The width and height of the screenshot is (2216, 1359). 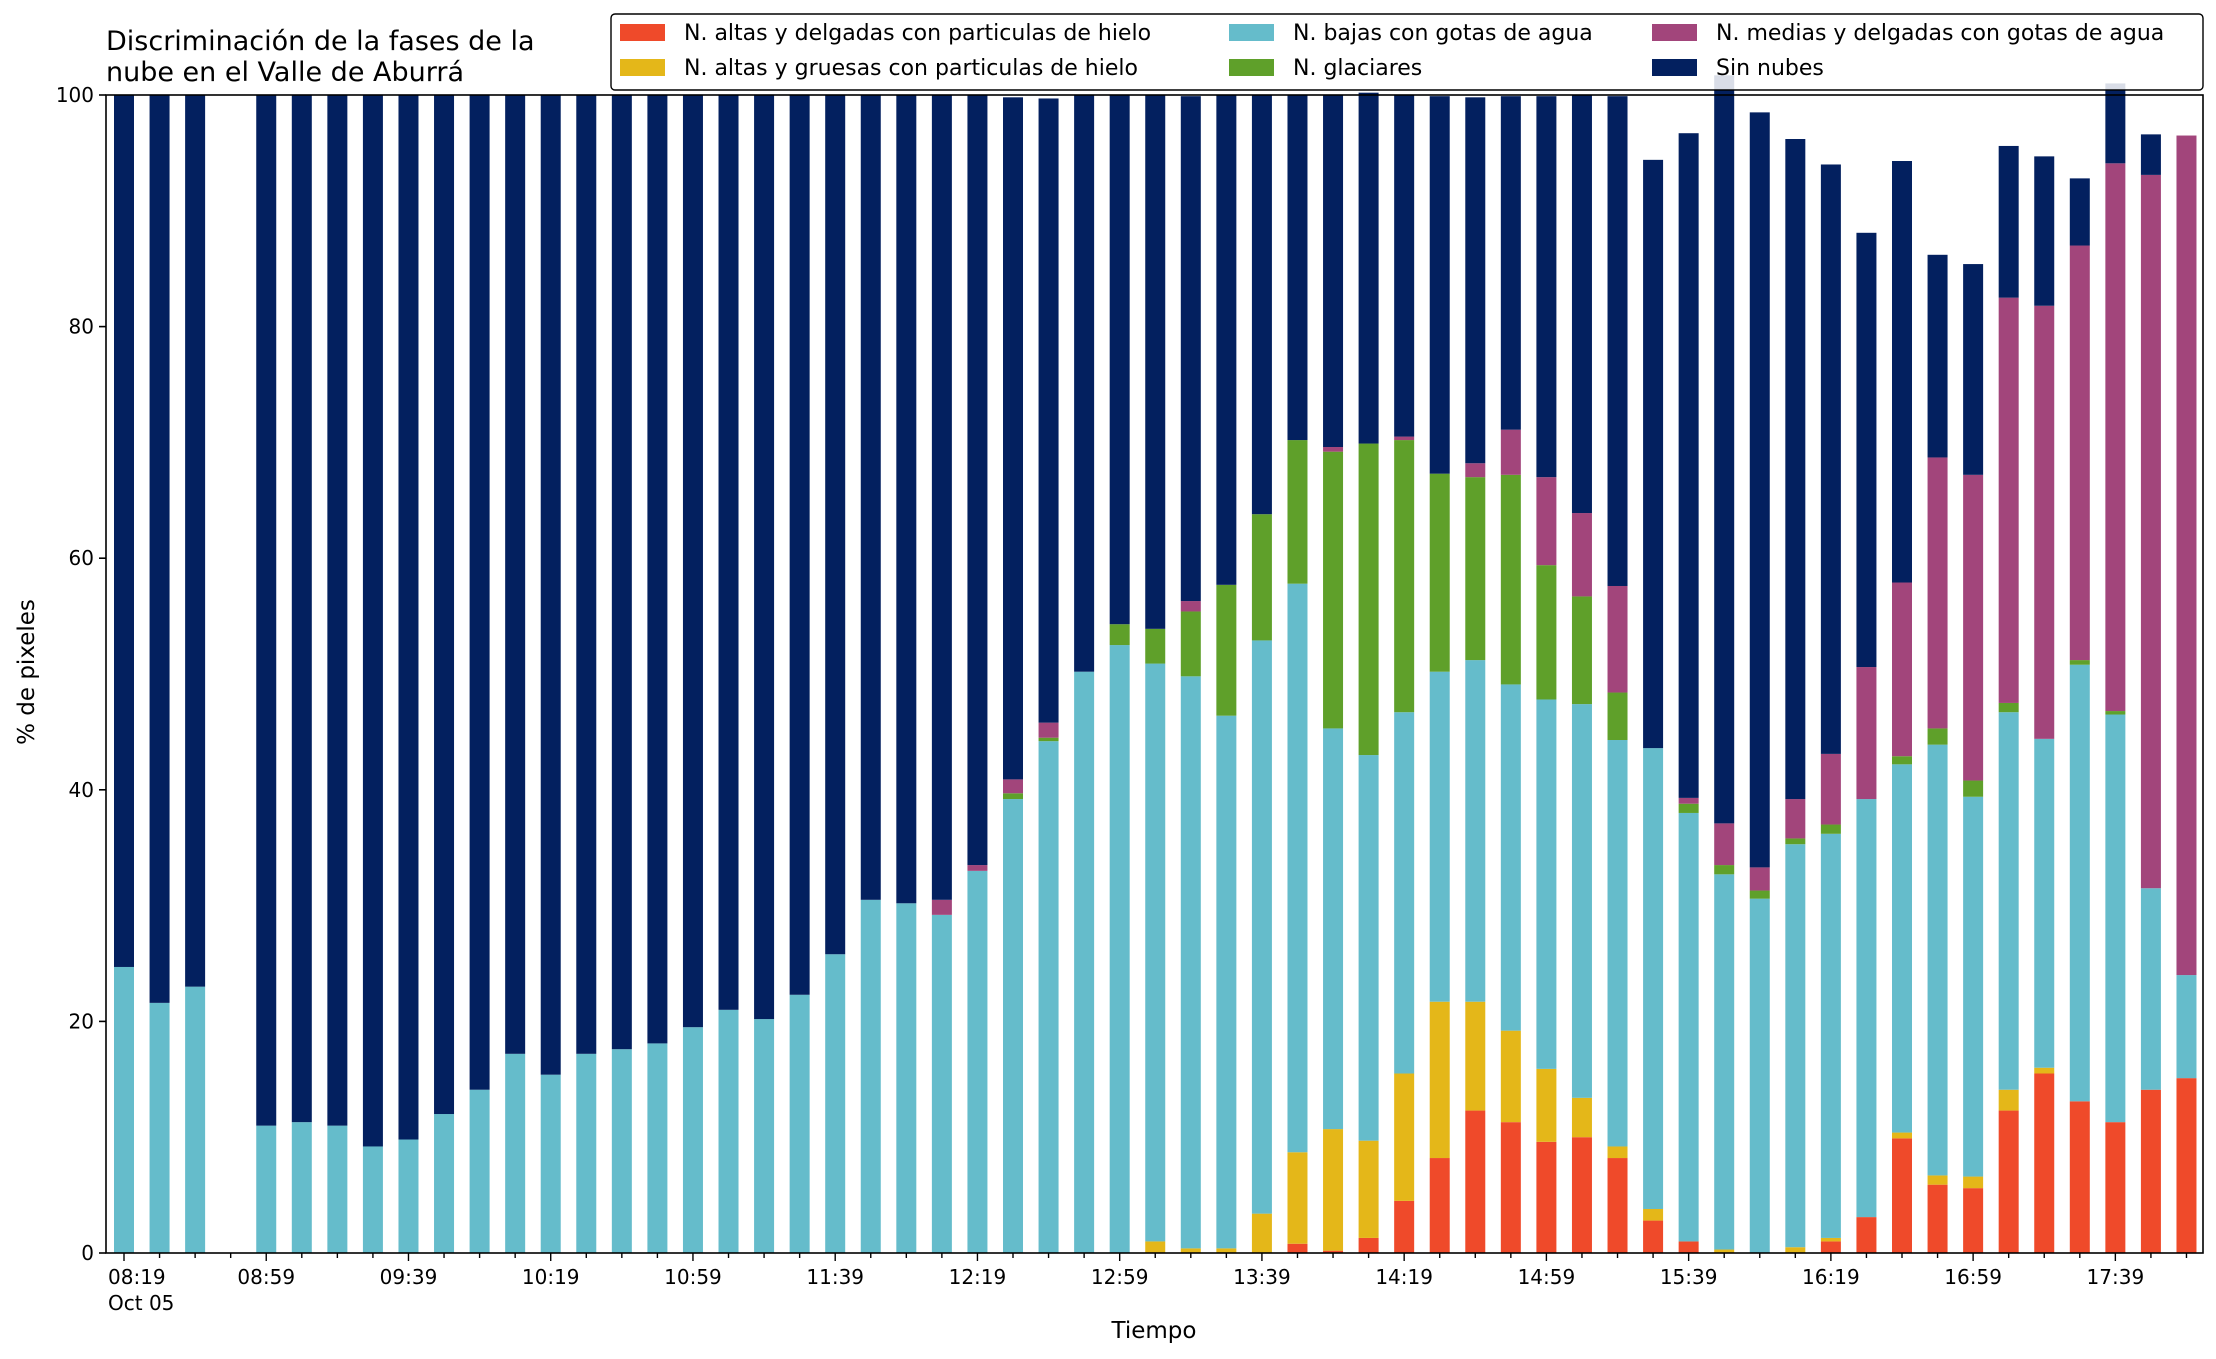 What do you see at coordinates (81, 327) in the screenshot?
I see `y-tick-label: 80` at bounding box center [81, 327].